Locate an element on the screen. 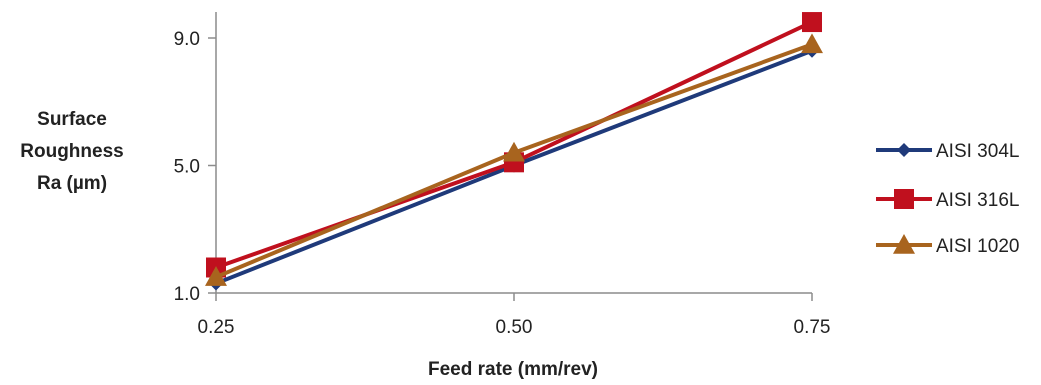 Image resolution: width=1041 pixels, height=385 pixels. x-tick-label: 0.25 is located at coordinates (216, 327).